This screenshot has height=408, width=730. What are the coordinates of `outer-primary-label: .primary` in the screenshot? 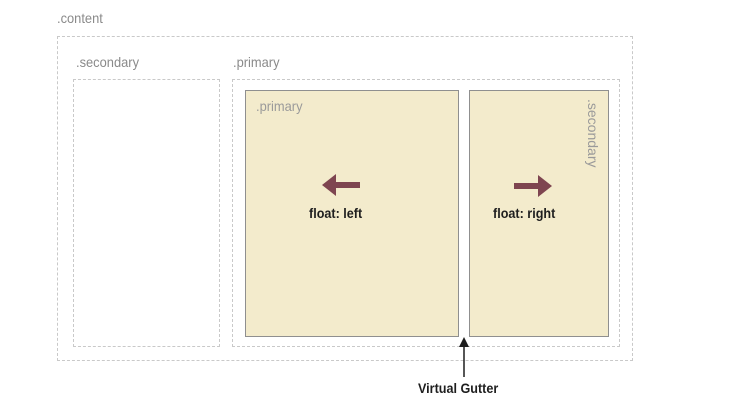 It's located at (256, 62).